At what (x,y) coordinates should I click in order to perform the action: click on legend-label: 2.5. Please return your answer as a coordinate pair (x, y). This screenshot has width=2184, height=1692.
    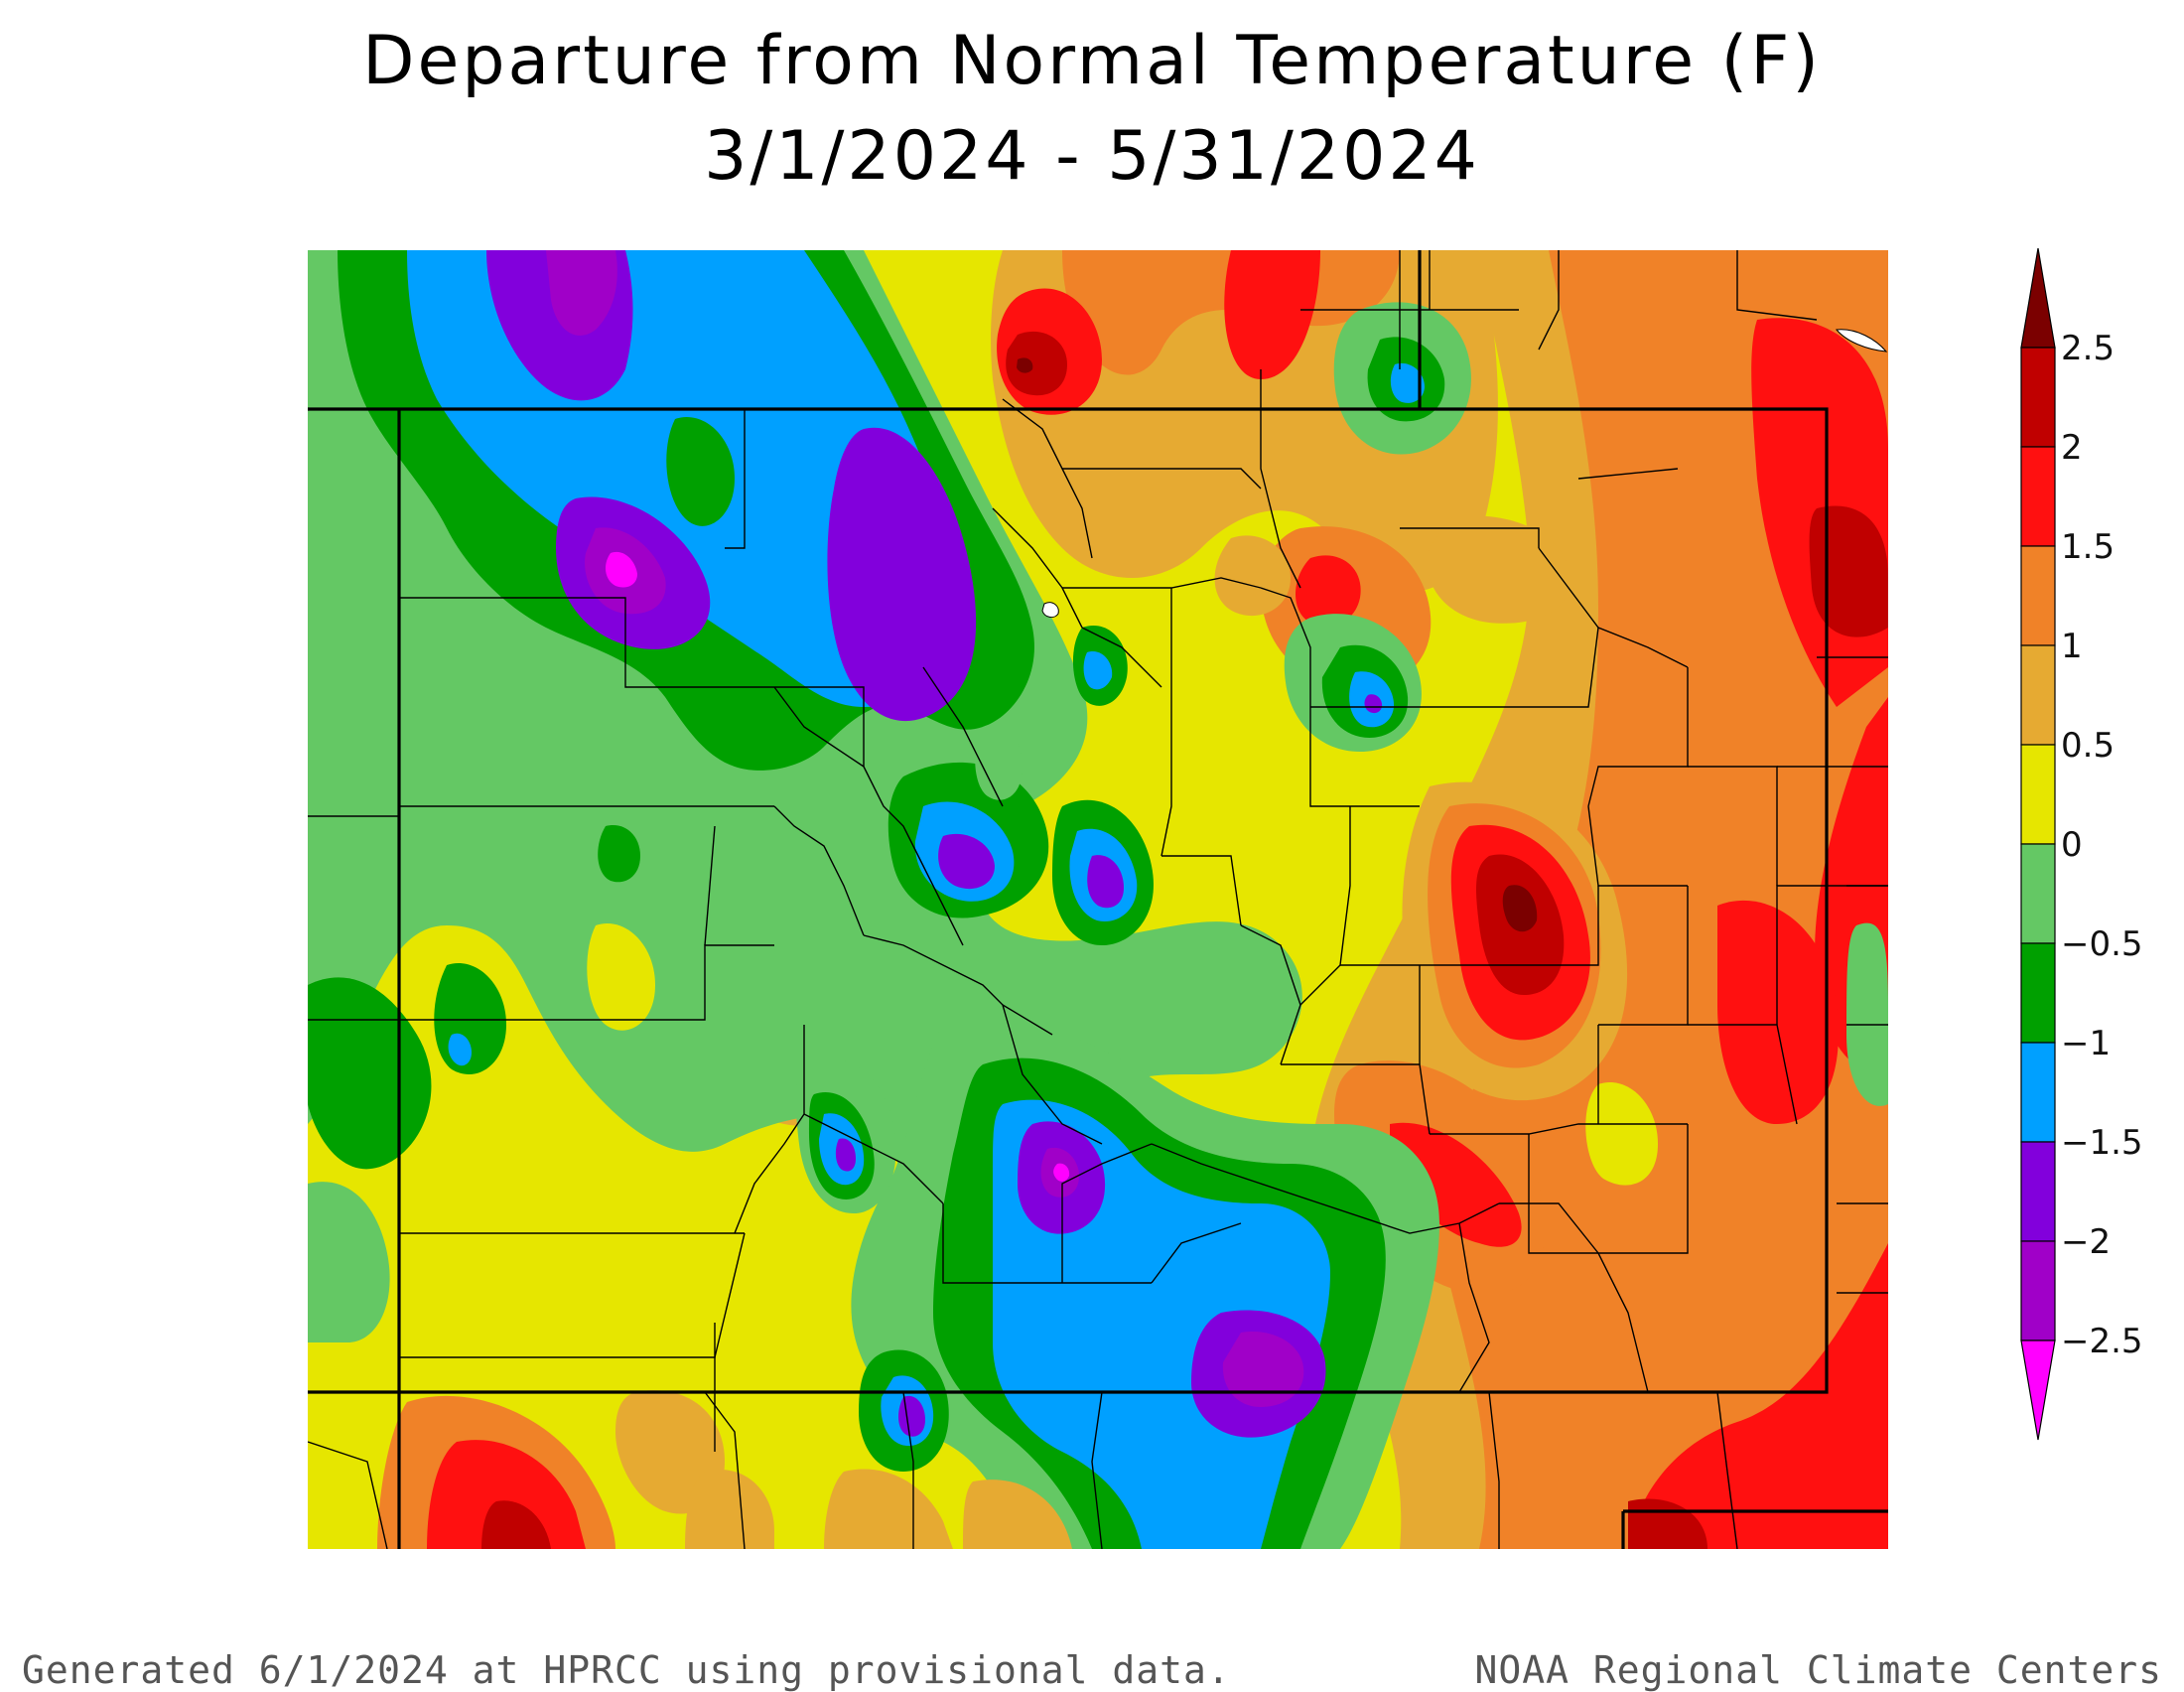
    Looking at the image, I should click on (2088, 348).